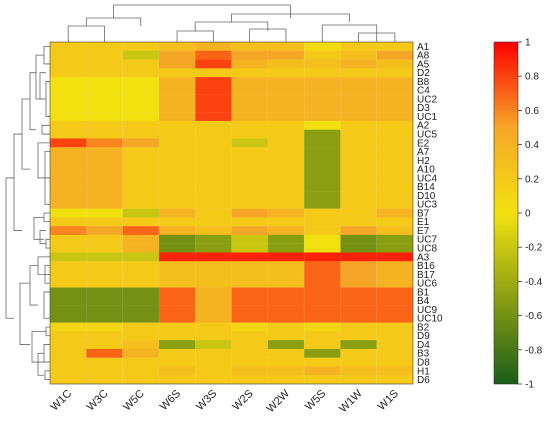  Describe the element at coordinates (529, 385) in the screenshot. I see `colorbar-tick-label: -1` at that location.